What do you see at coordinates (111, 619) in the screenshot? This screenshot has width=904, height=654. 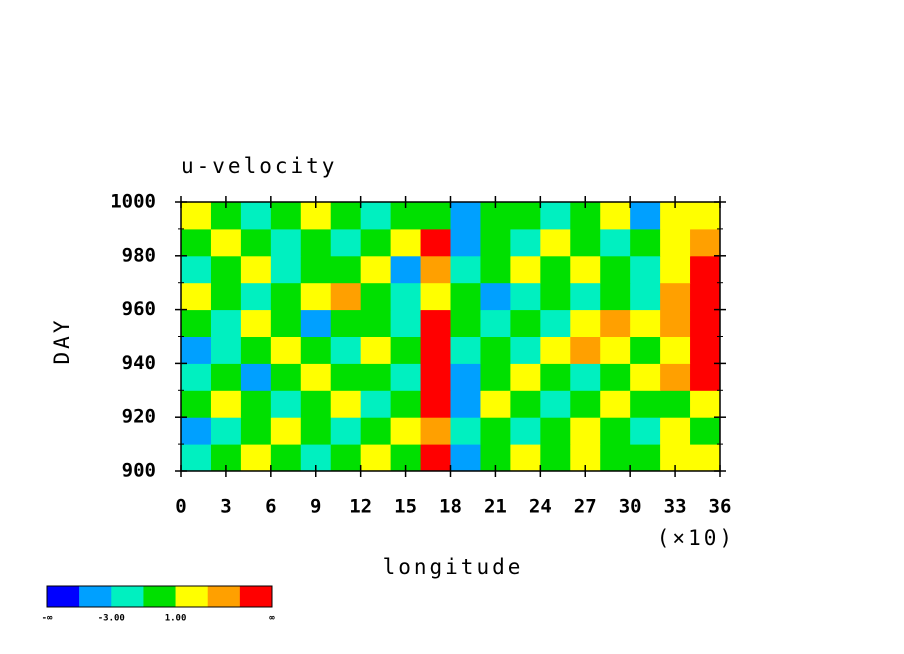 I see `colorbar-label: -3.00` at bounding box center [111, 619].